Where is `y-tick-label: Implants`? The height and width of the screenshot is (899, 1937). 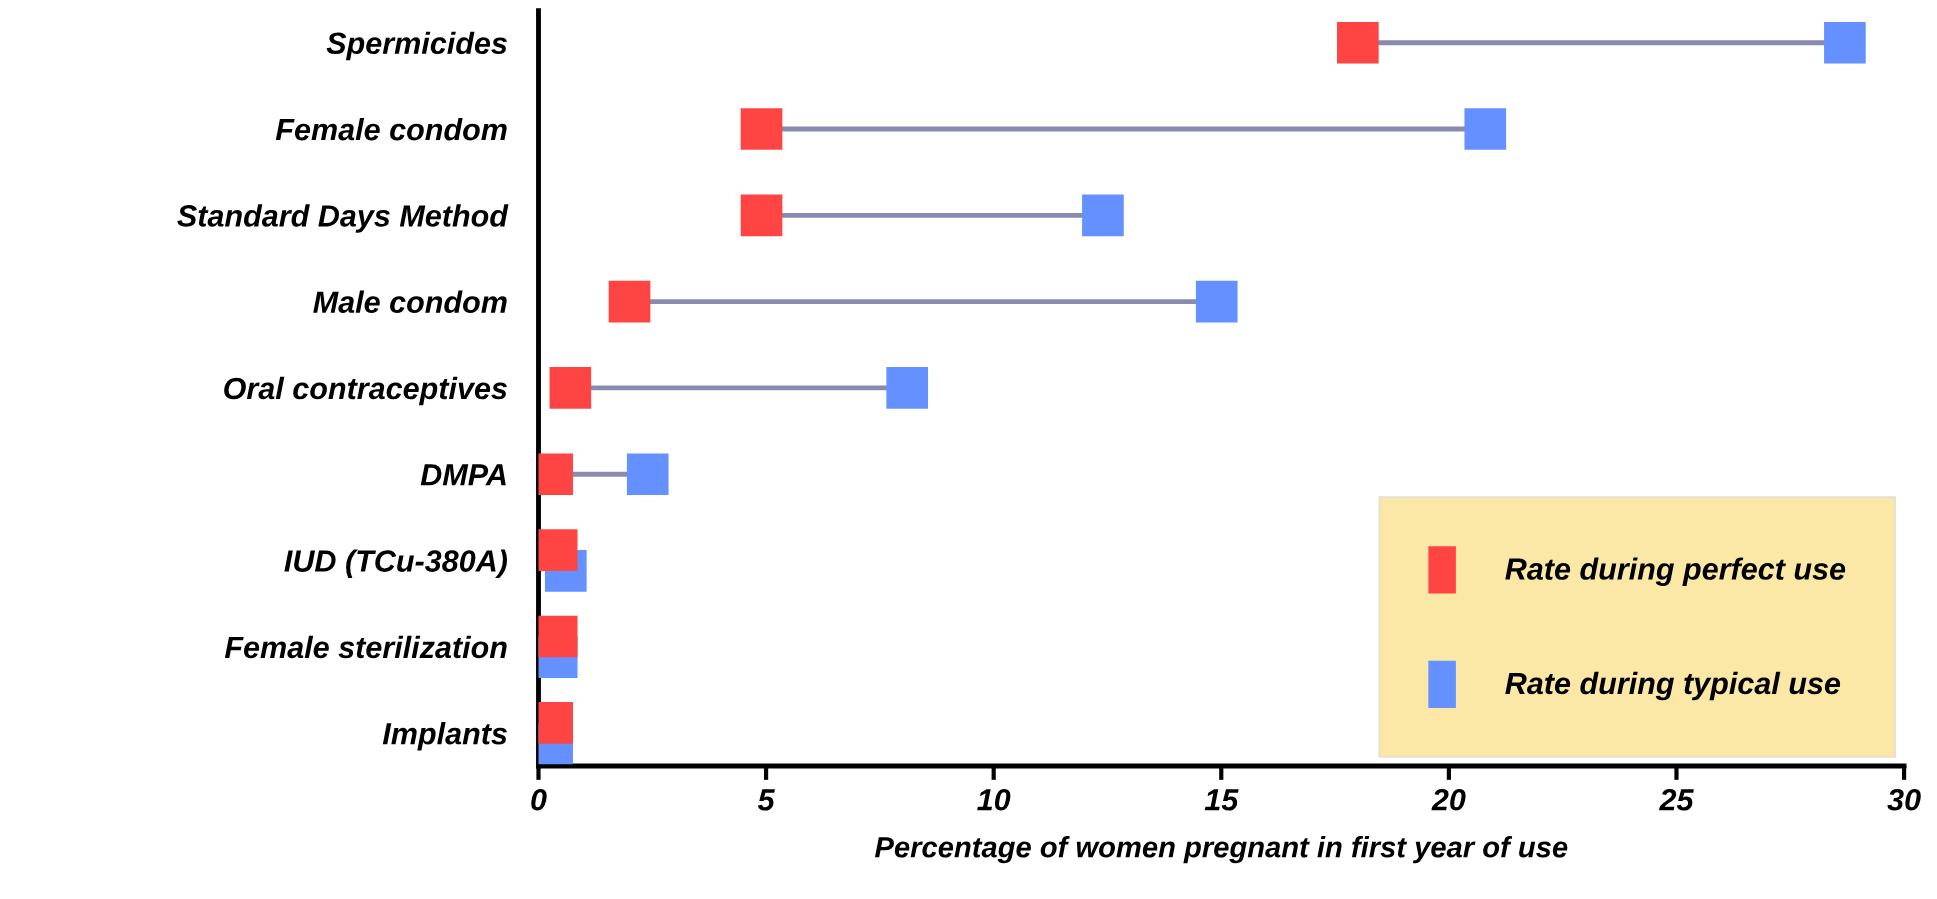 y-tick-label: Implants is located at coordinates (444, 736).